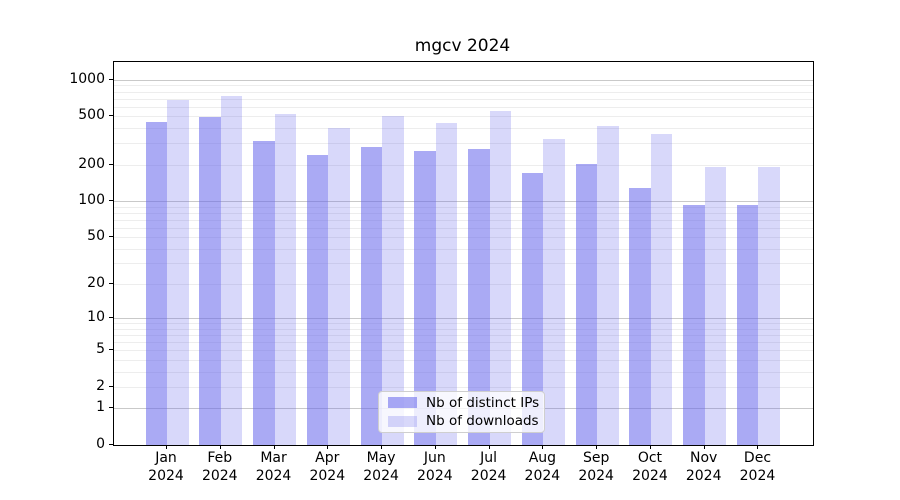  I want to click on y-tick-label: 0, so click(100, 444).